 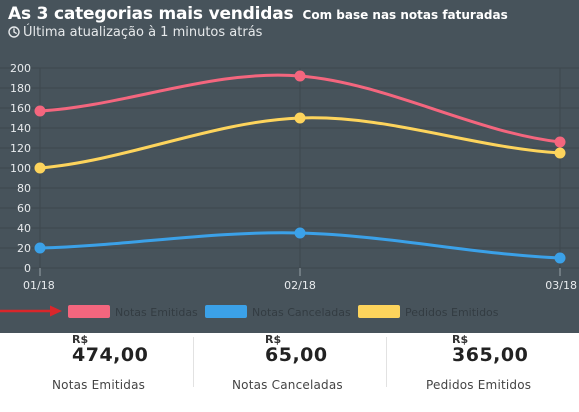 What do you see at coordinates (151, 14) in the screenshot?
I see `chart-title: As 3 categorias mais vendidas` at bounding box center [151, 14].